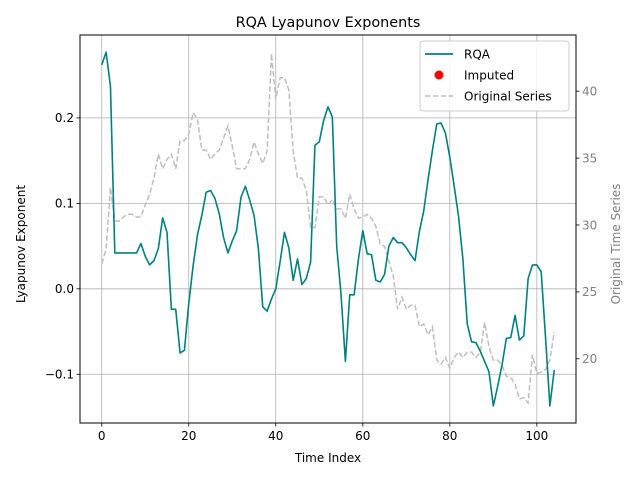 The width and height of the screenshot is (640, 480). What do you see at coordinates (536, 436) in the screenshot?
I see `x-tick-label: 100` at bounding box center [536, 436].